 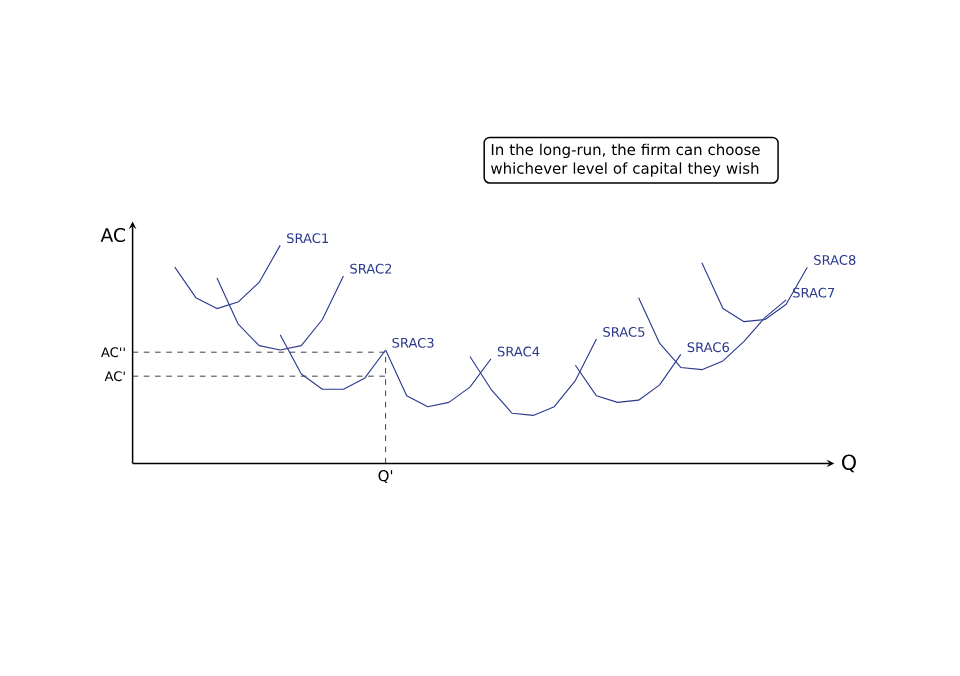 I want to click on y-axis-title: AC, so click(x=113, y=235).